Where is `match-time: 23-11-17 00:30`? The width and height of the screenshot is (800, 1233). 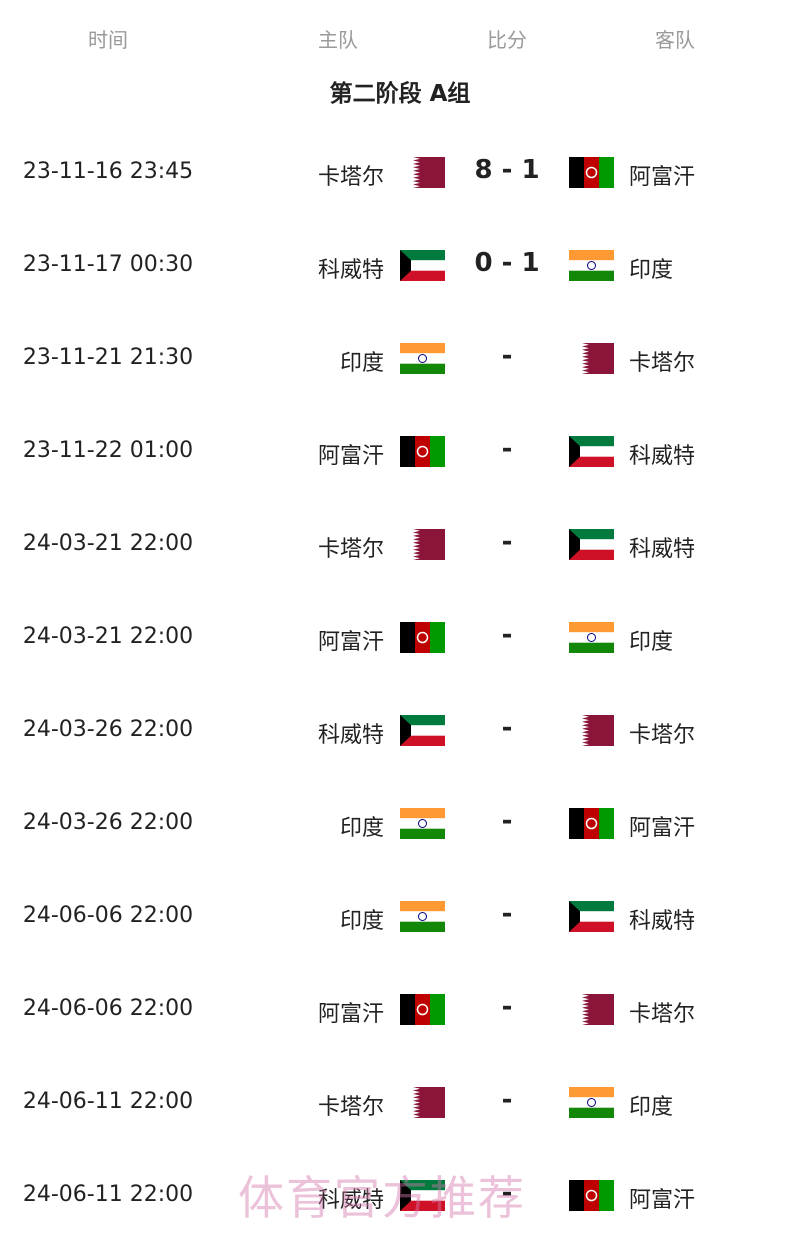 match-time: 23-11-17 00:30 is located at coordinates (108, 264).